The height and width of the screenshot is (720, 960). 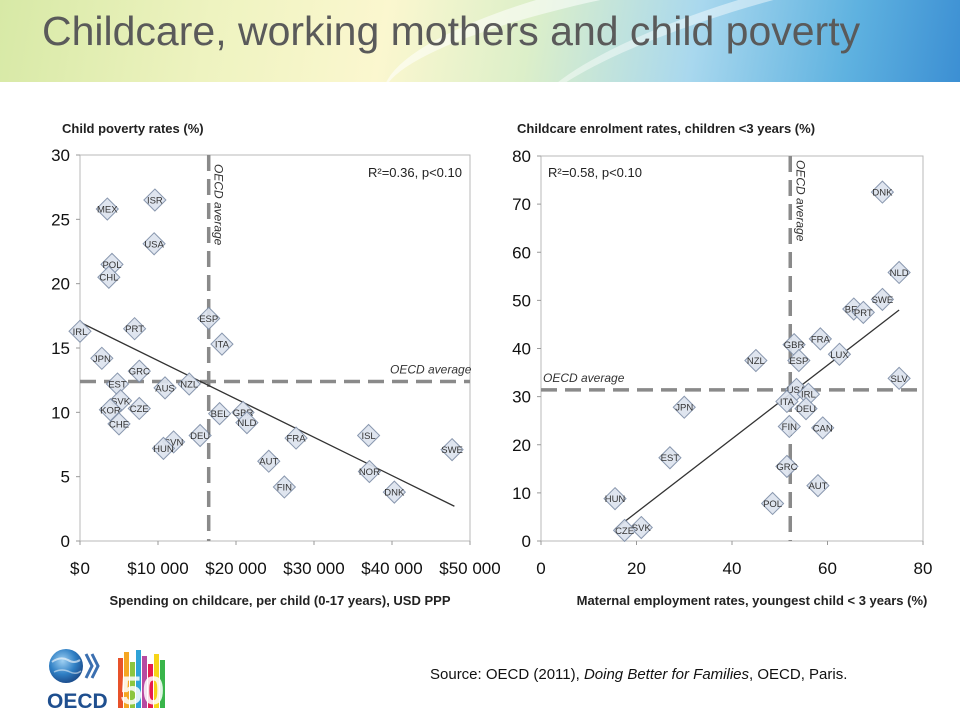 I want to click on chart2-y-tick-label: 30, so click(x=521, y=397).